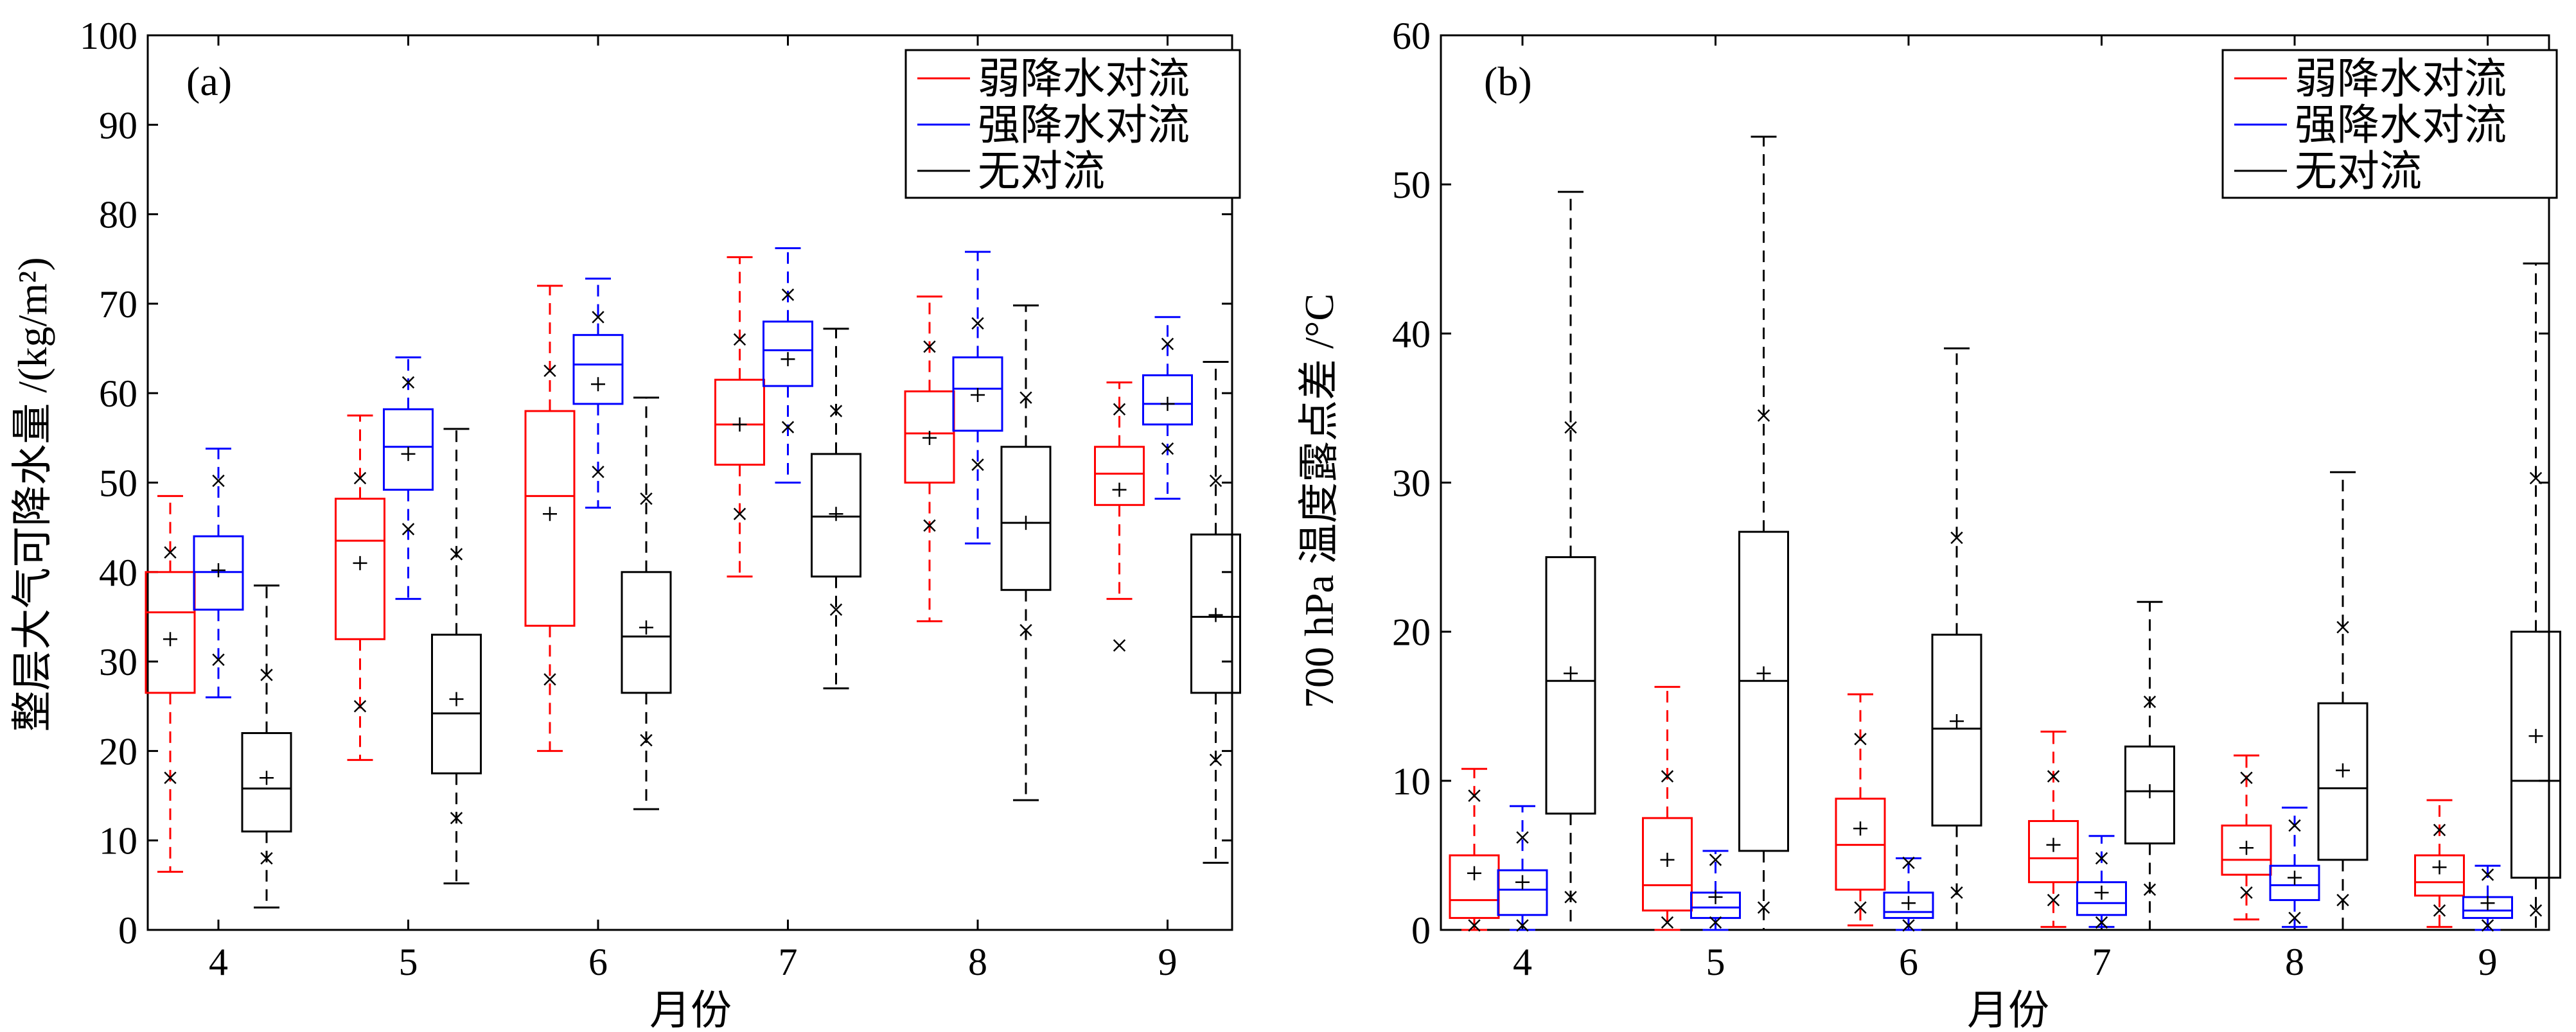 Image resolution: width=2576 pixels, height=1032 pixels. What do you see at coordinates (1319, 501) in the screenshot?
I see `y-axis-label-b: 700 hPa 温度露点差 /°C` at bounding box center [1319, 501].